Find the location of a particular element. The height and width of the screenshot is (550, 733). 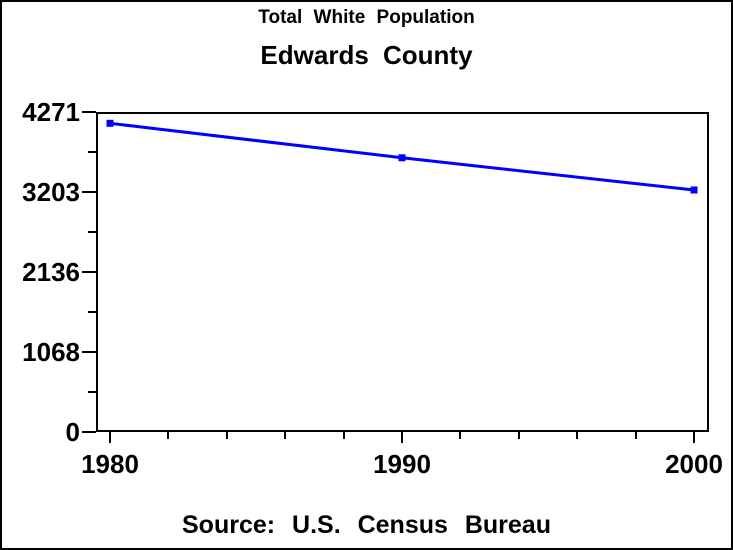

chart-title: Edwards County is located at coordinates (366, 55).